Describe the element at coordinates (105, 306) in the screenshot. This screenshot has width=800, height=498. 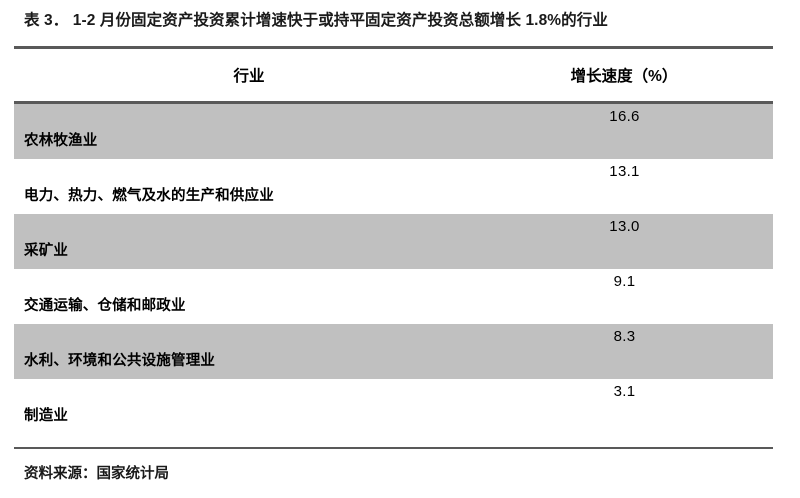
I see `cell-industry: 交通运输、仓储和邮政业` at that location.